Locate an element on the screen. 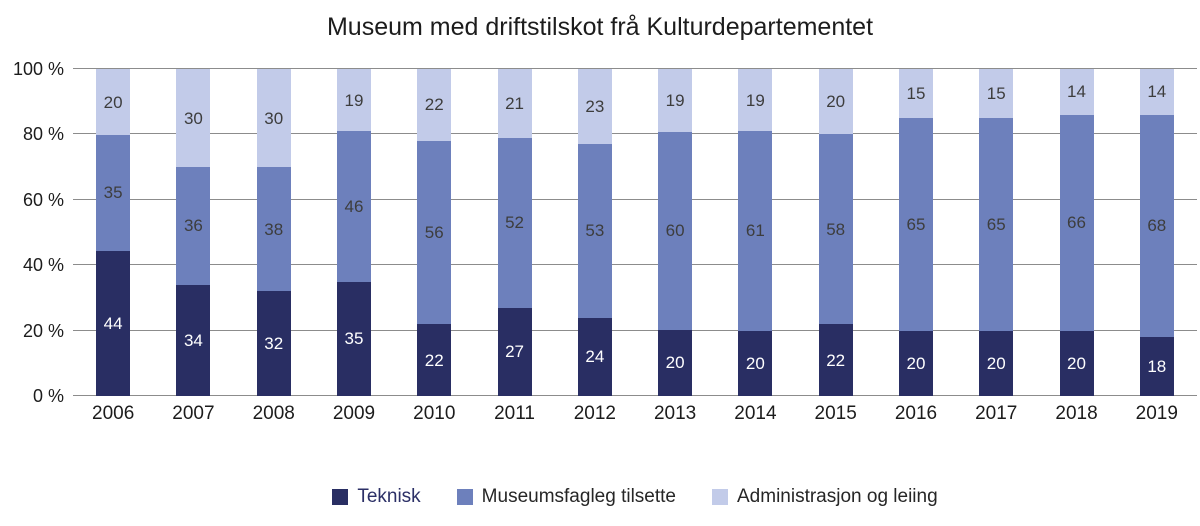 The image size is (1200, 526). stacked-bar-2008: 30 38 32 is located at coordinates (273, 232).